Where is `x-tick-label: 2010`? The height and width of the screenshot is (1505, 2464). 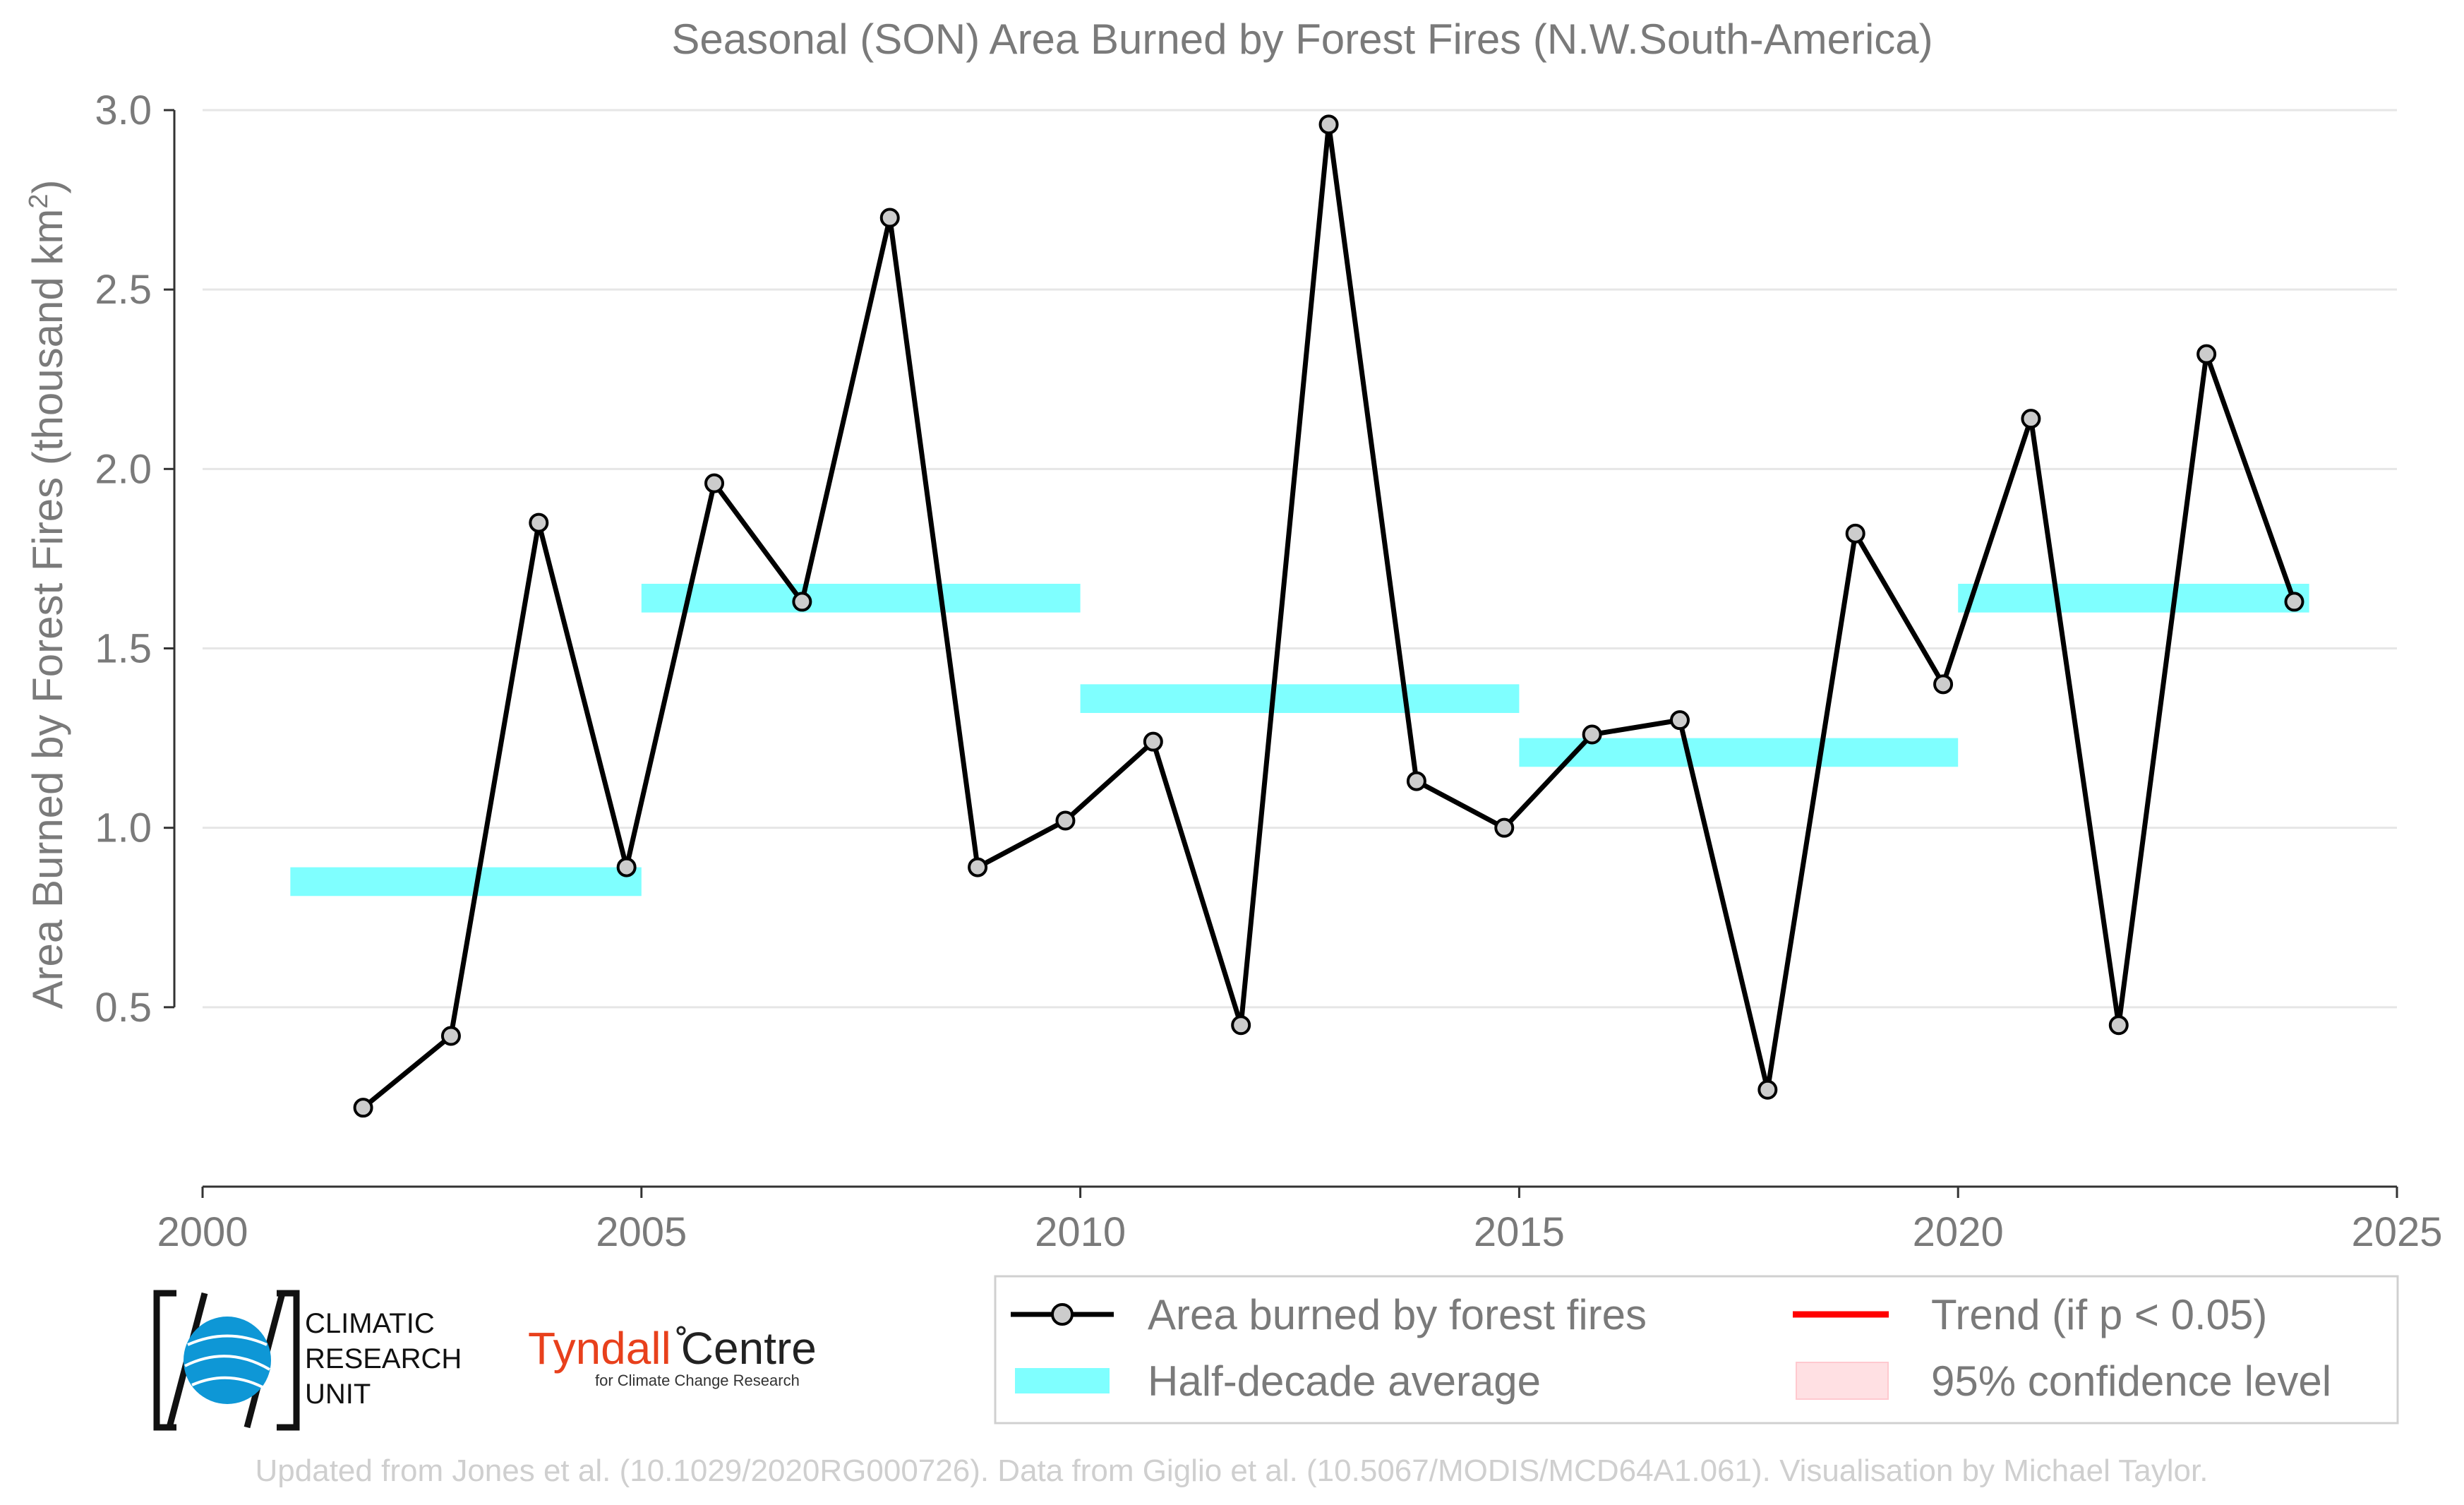
x-tick-label: 2010 is located at coordinates (1080, 1232).